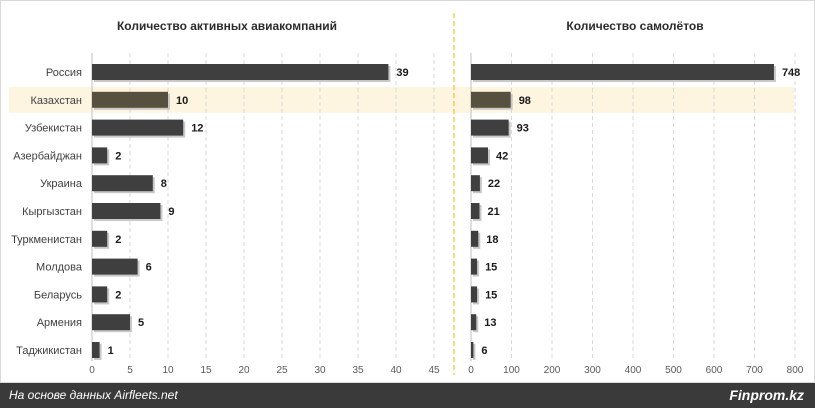  What do you see at coordinates (58, 295) in the screenshot?
I see `category-label: Беларусь` at bounding box center [58, 295].